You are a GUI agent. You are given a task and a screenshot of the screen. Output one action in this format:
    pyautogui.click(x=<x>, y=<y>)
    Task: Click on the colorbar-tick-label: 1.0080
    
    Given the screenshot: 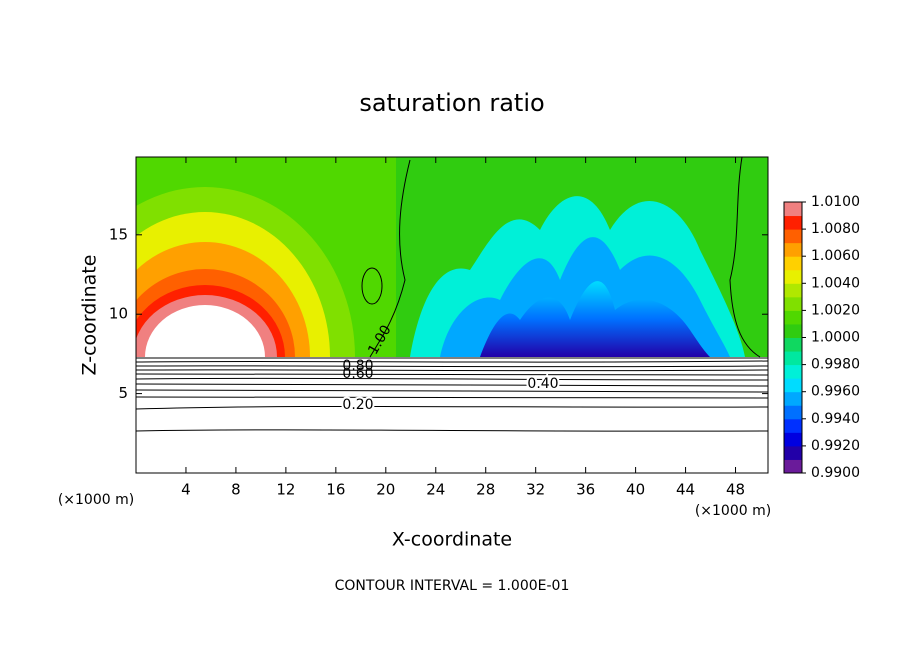 What is the action you would take?
    pyautogui.click(x=835, y=229)
    